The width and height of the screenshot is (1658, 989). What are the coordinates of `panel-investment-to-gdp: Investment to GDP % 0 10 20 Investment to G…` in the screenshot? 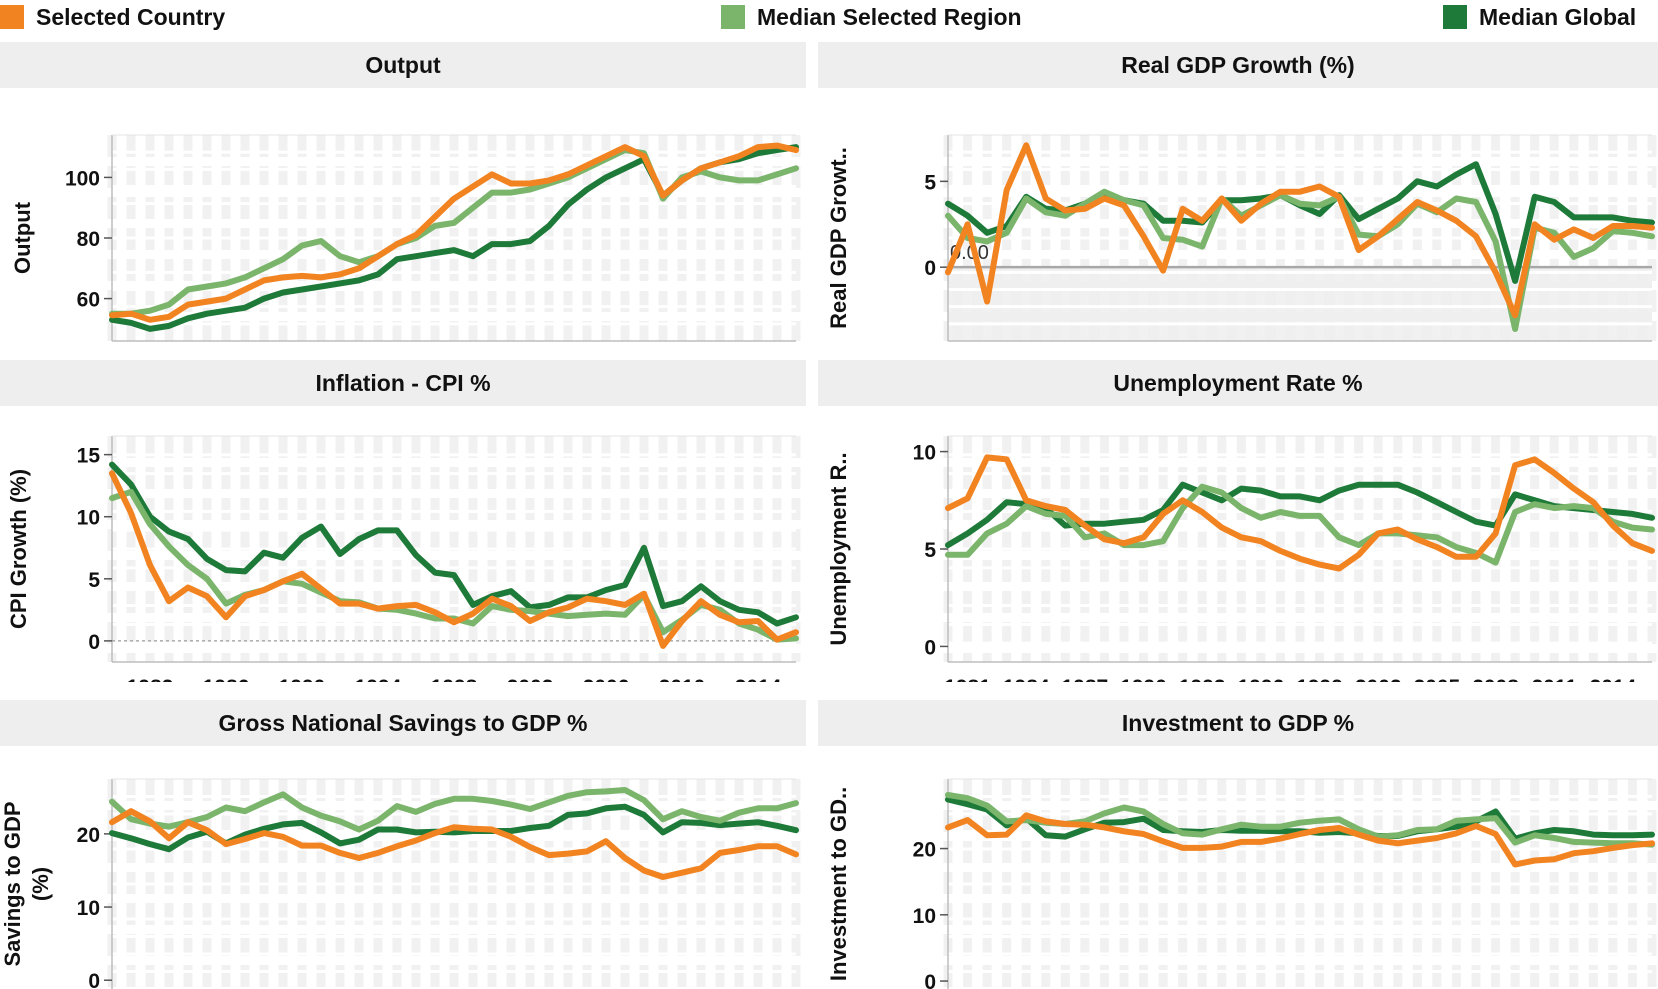 It's located at (1238, 844).